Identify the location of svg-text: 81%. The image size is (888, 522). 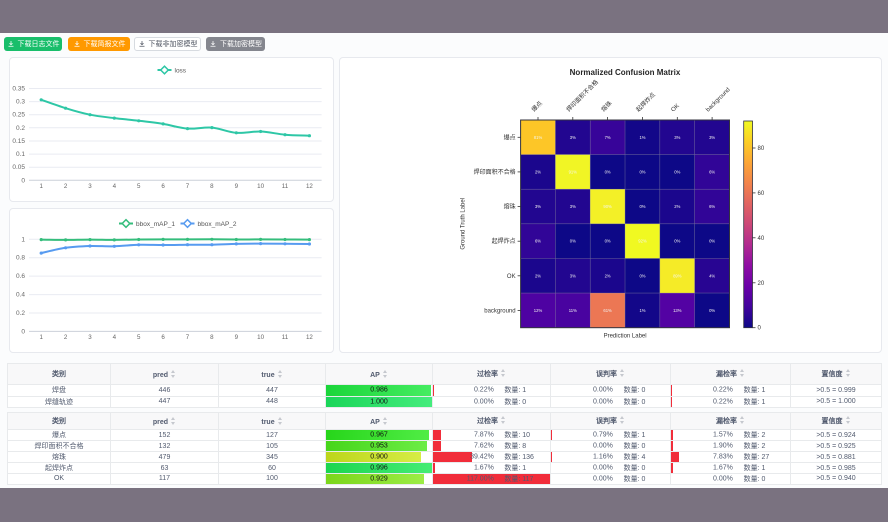
(538, 137).